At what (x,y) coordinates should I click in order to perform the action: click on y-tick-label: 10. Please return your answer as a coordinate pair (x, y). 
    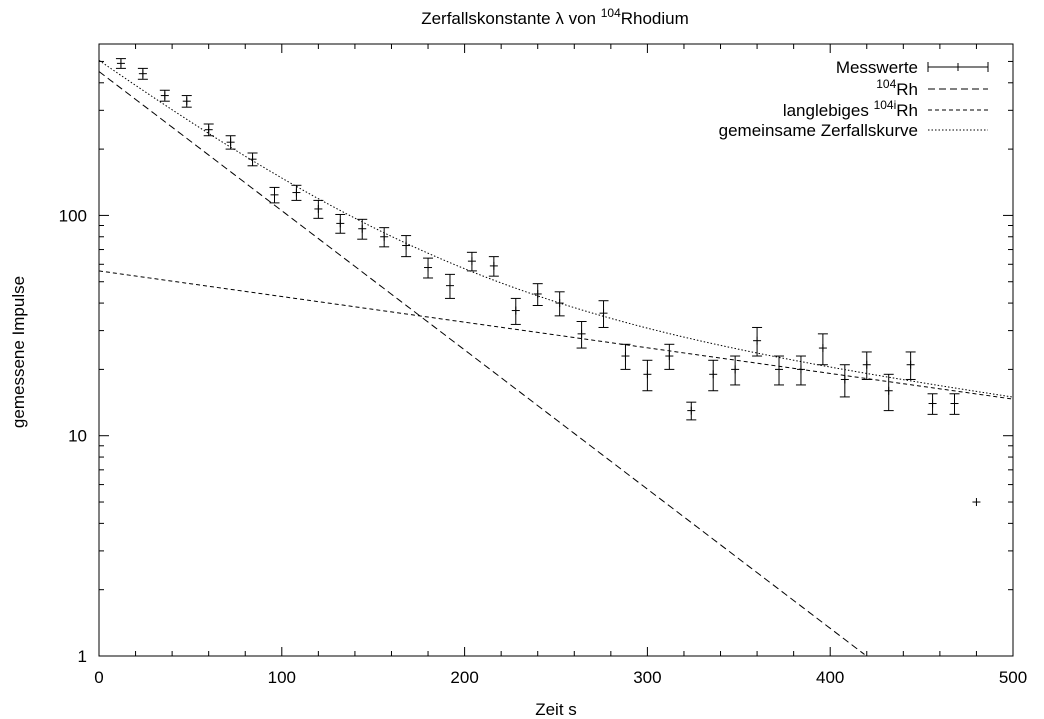
    Looking at the image, I should click on (77, 436).